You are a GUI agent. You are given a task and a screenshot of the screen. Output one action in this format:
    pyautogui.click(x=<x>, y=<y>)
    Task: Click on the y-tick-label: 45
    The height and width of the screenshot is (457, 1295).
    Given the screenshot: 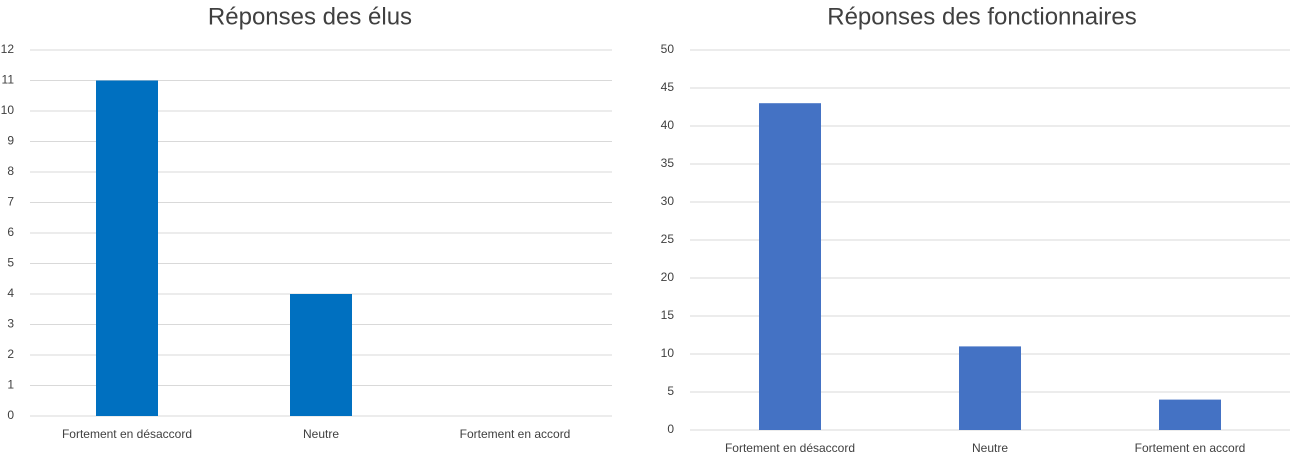 What is the action you would take?
    pyautogui.click(x=668, y=87)
    